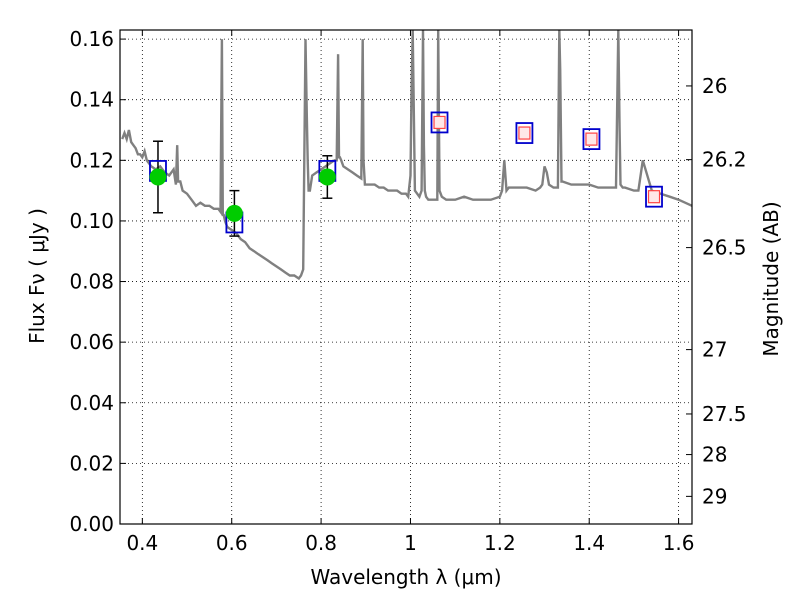 This screenshot has width=800, height=600. What do you see at coordinates (714, 496) in the screenshot?
I see `y2-tick-label: 29` at bounding box center [714, 496].